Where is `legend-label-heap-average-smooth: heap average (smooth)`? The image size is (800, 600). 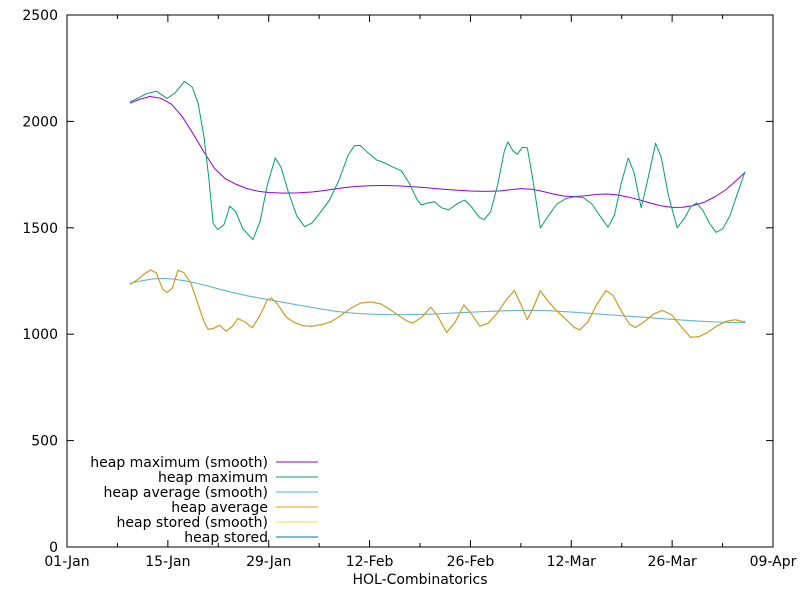 legend-label-heap-average-smooth: heap average (smooth) is located at coordinates (185, 493).